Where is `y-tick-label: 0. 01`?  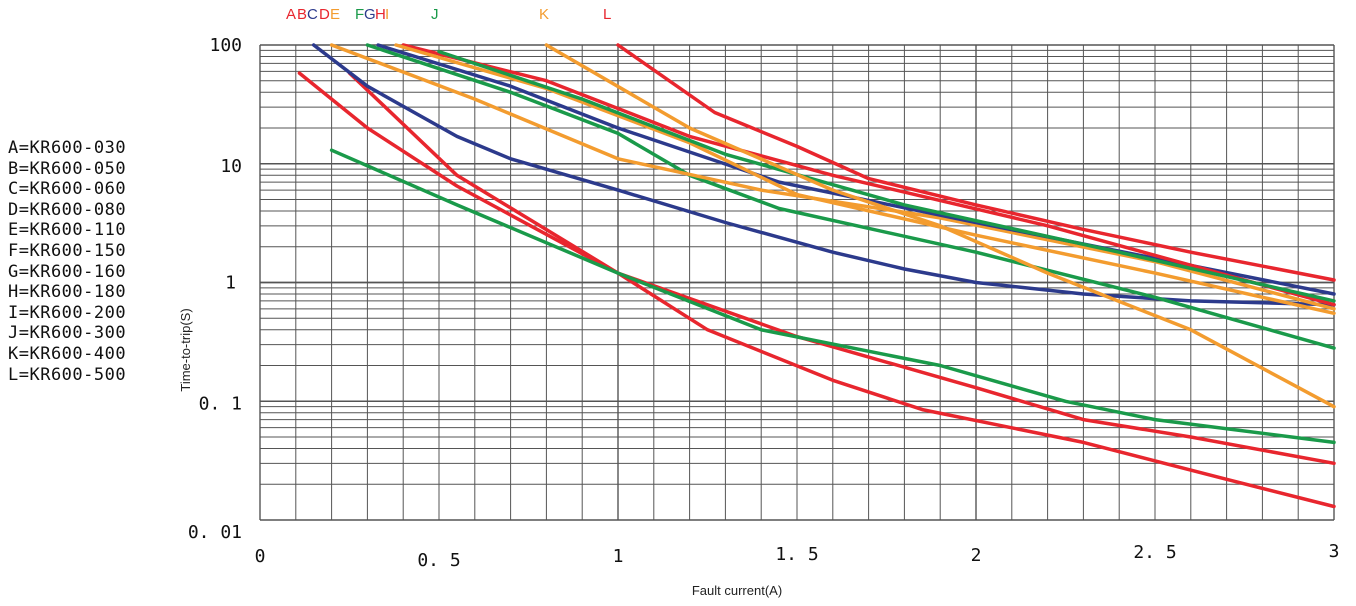 y-tick-label: 0. 01 is located at coordinates (215, 532).